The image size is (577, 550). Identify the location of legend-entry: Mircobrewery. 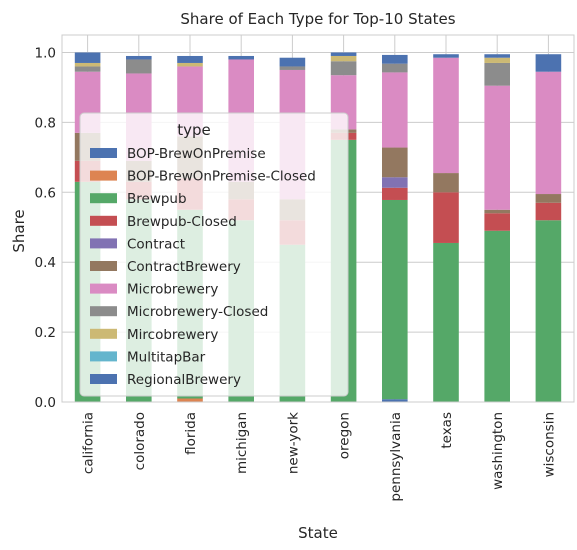
(172, 335).